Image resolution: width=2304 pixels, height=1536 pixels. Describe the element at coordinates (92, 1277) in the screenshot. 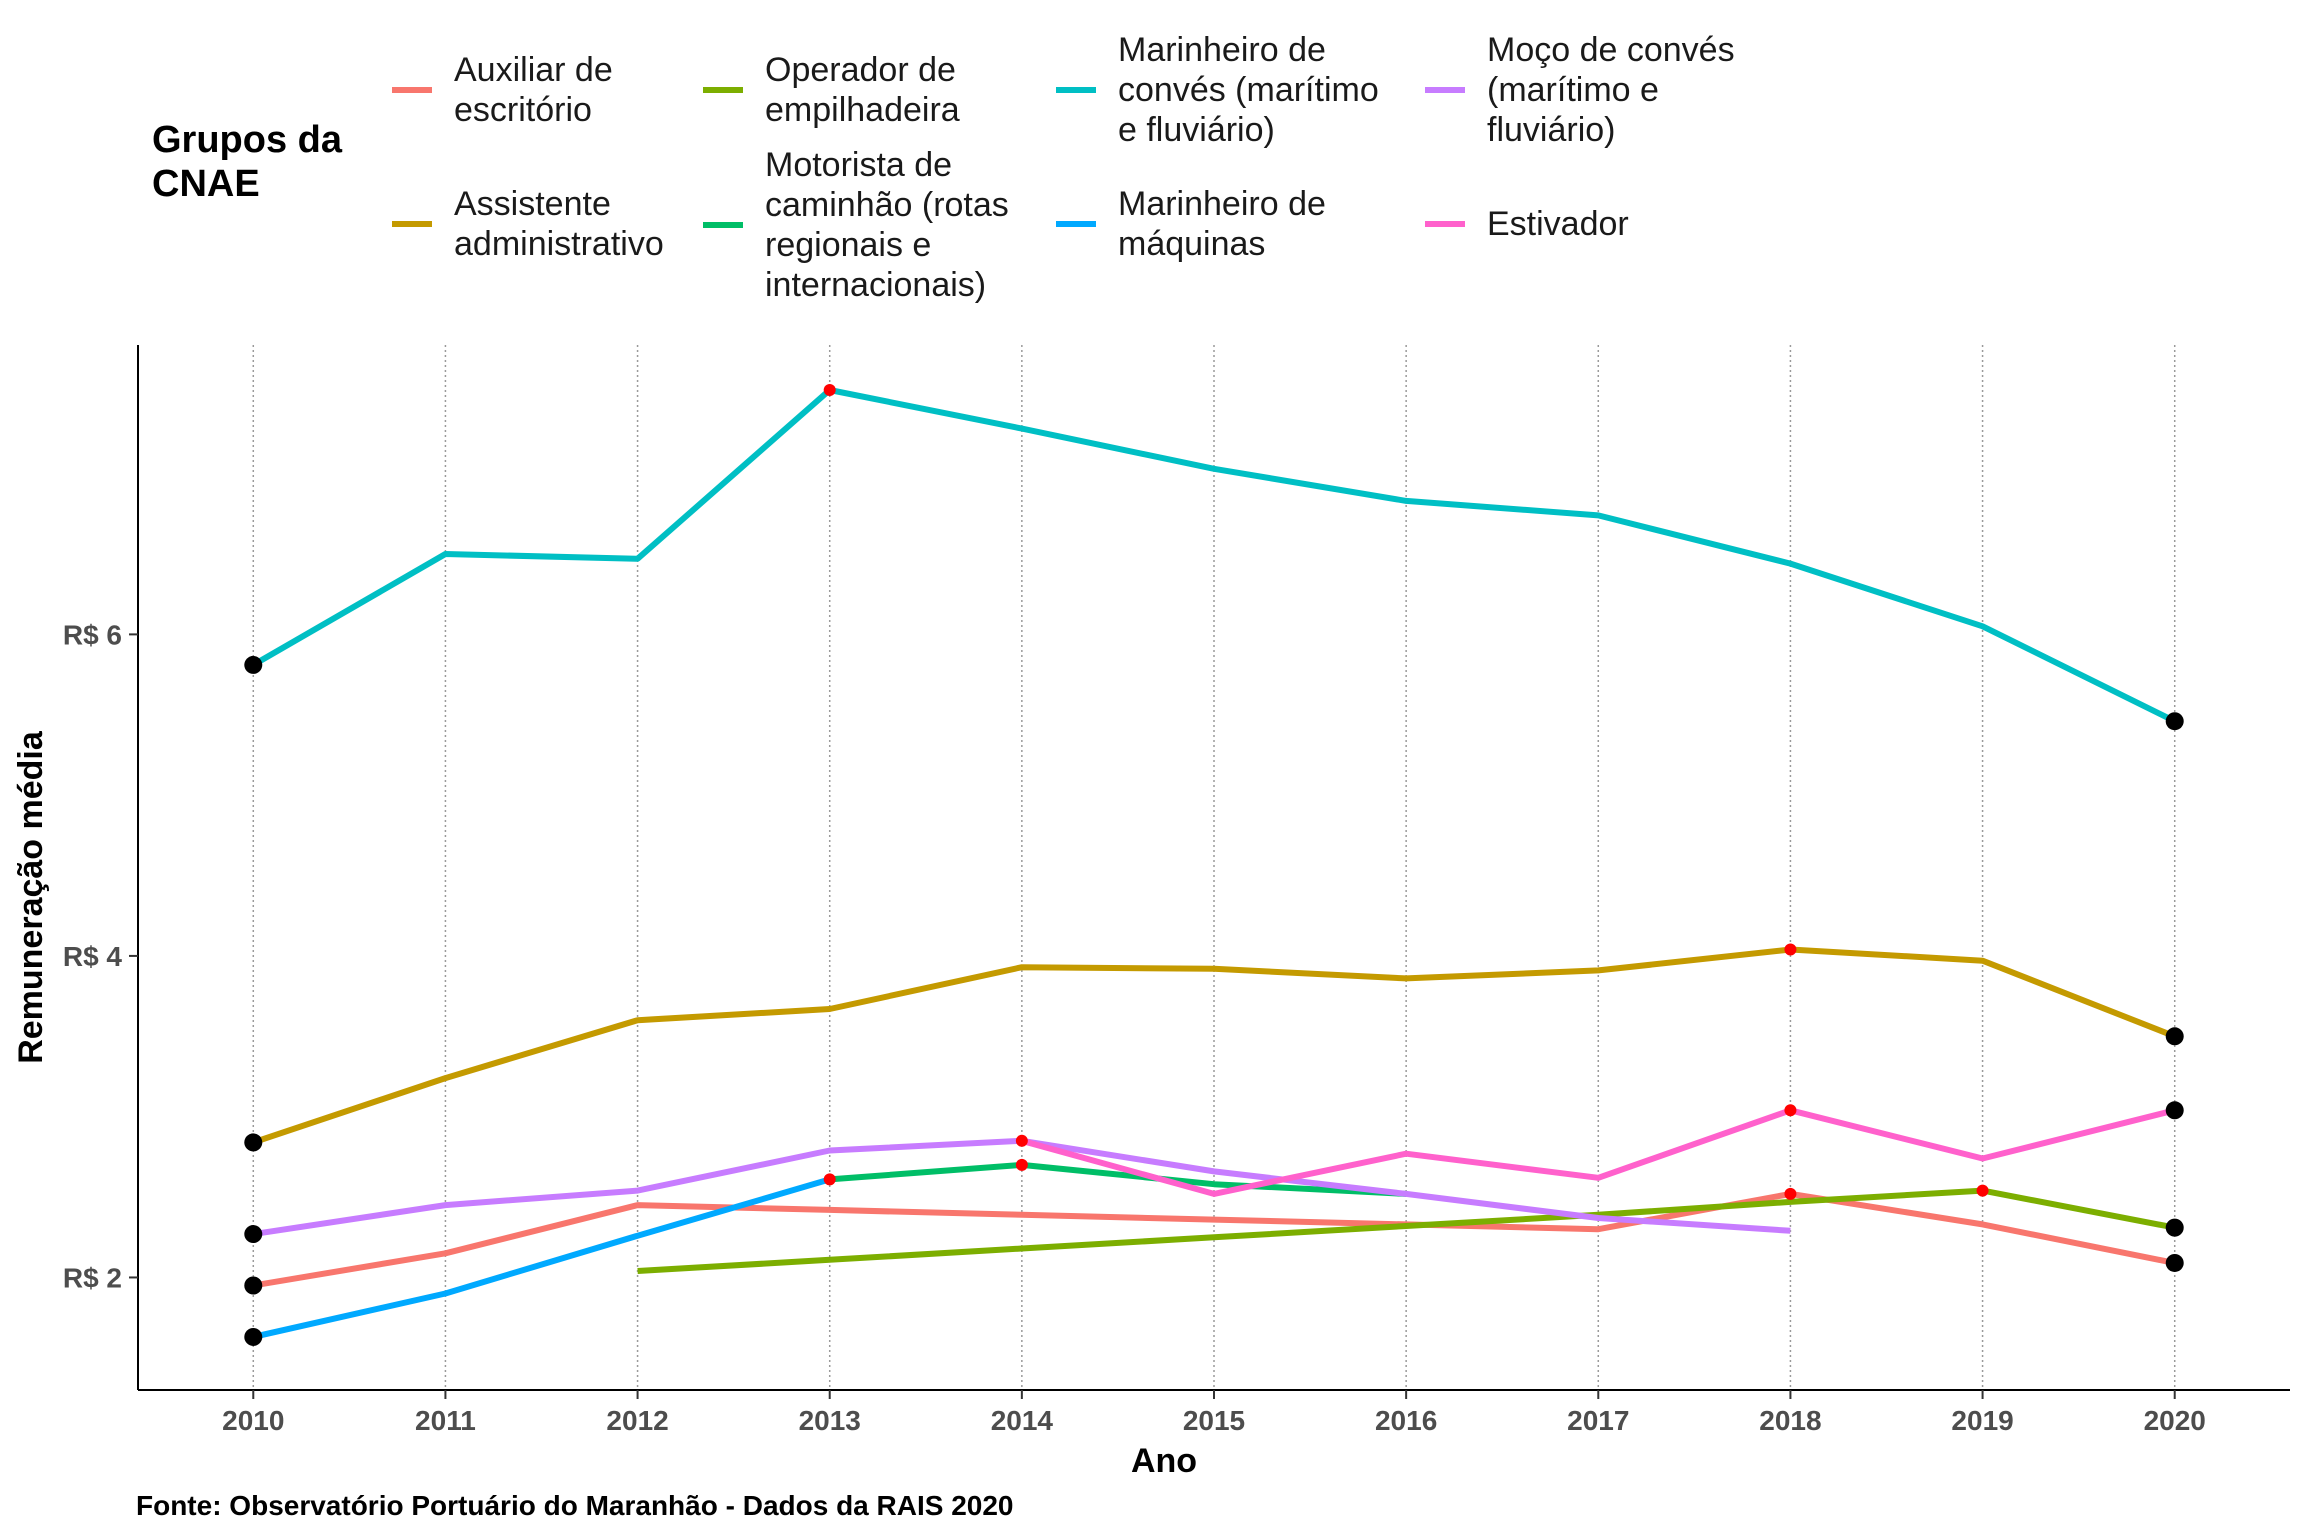

I see `y-tick-label: R$ 2` at that location.